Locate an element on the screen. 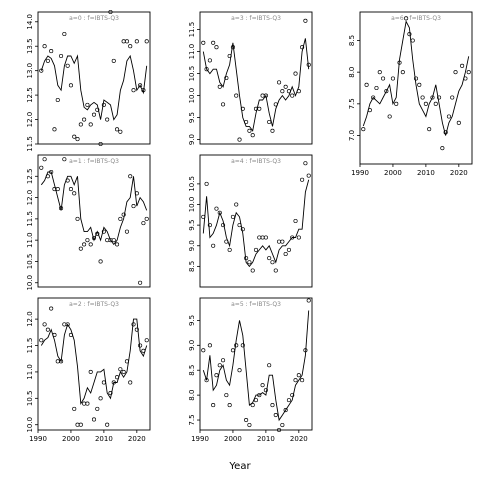  y-tick-label: 13.0 is located at coordinates (30, 71).